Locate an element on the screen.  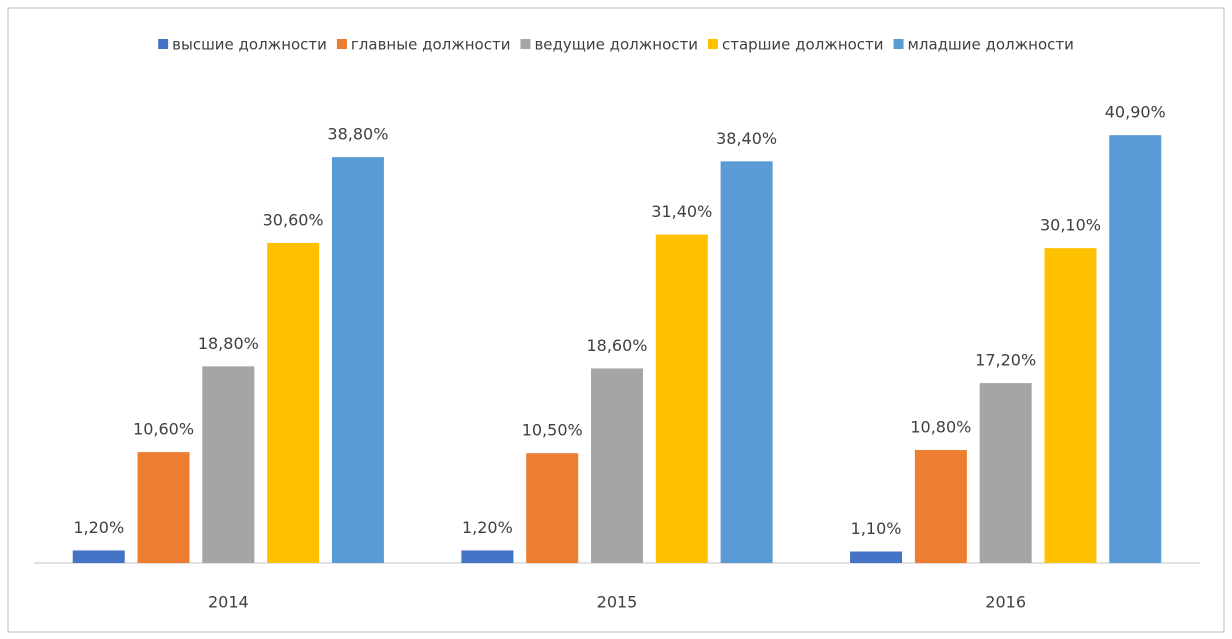
data-label: 10,80% is located at coordinates (940, 427).